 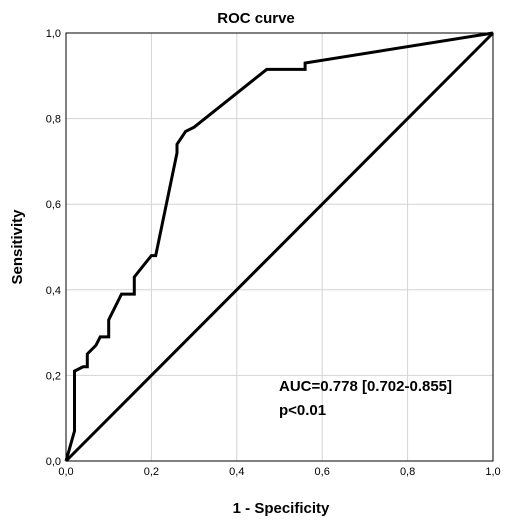 I want to click on y-tick-labels: 0,0 0,2 0,4 0,6 0,8 1,0, so click(x=53, y=248).